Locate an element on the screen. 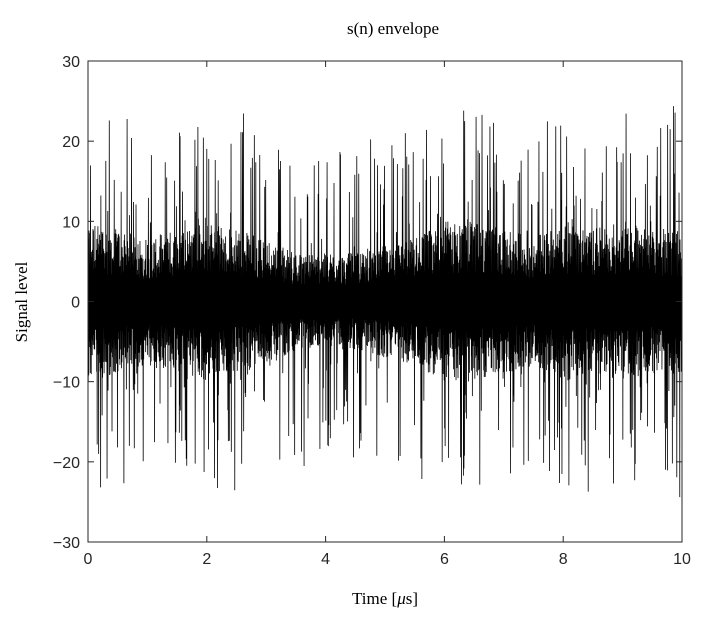 The height and width of the screenshot is (619, 706). x-tick-label: 0 is located at coordinates (88, 559).